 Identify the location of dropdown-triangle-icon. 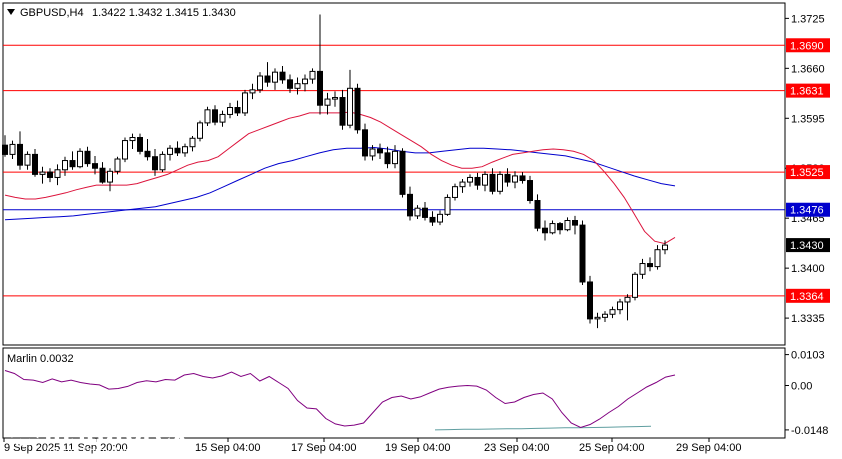
(11, 12).